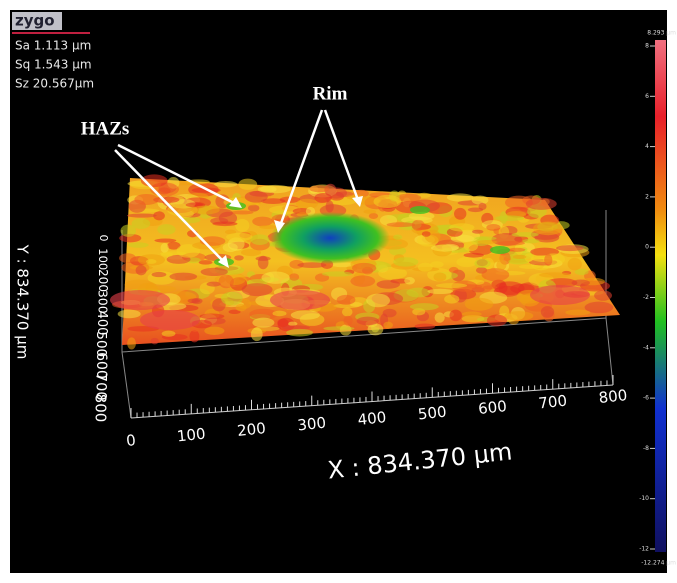 The height and width of the screenshot is (583, 677). I want to click on stats: Sa 1.113 µm Sq 1.543 µm Sz 20.567µm, so click(54, 65).